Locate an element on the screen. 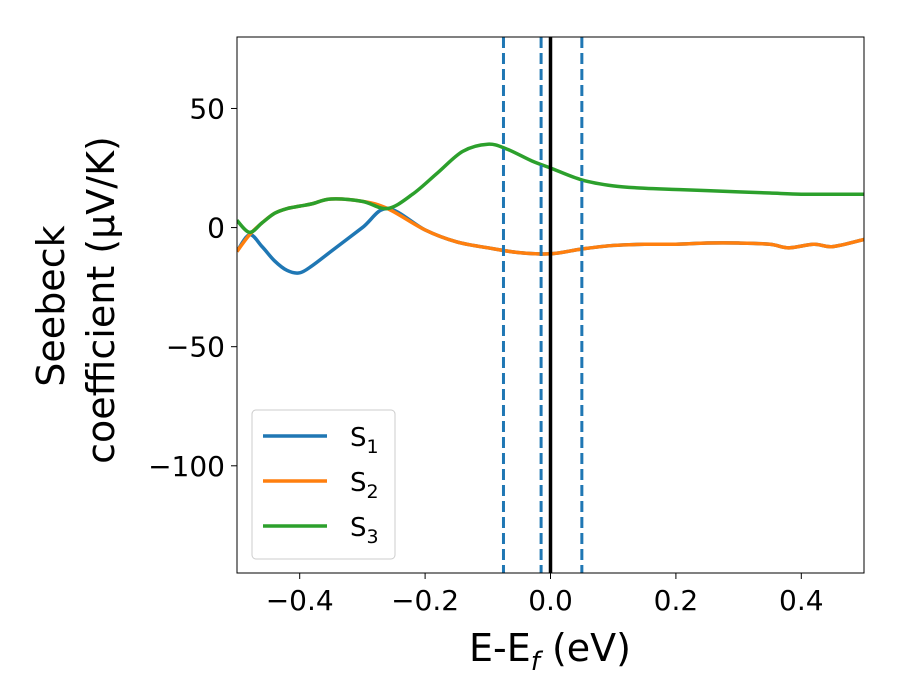 The image size is (900, 700). y-axis-label: Seebeck coefficient (μV/K) is located at coordinates (76, 300).